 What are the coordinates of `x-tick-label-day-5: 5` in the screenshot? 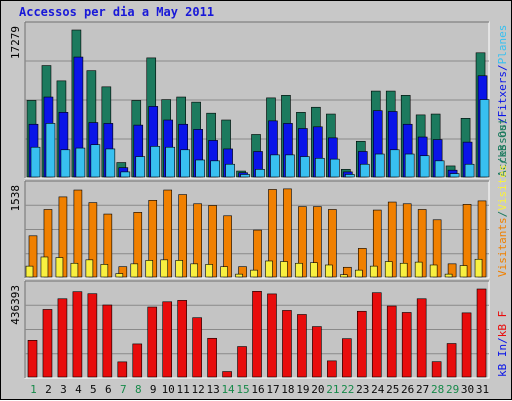 It's located at (93, 389).